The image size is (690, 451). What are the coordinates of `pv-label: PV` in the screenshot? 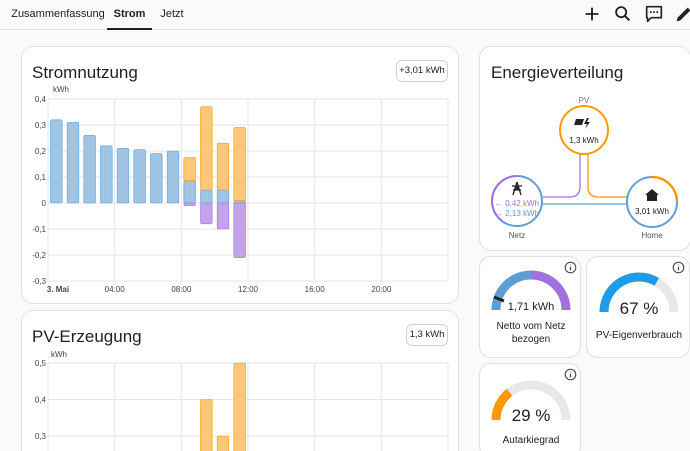 It's located at (584, 100).